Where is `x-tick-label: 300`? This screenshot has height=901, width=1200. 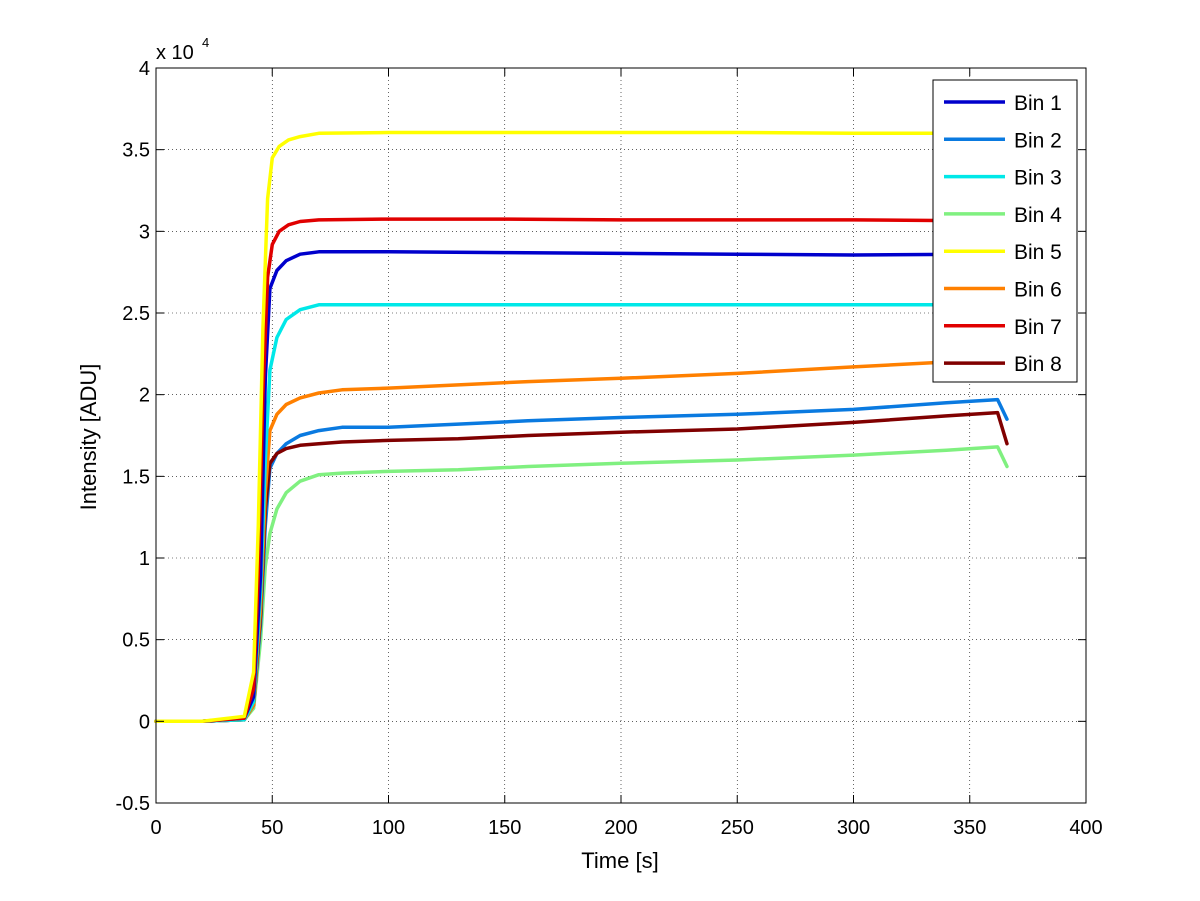
x-tick-label: 300 is located at coordinates (853, 828).